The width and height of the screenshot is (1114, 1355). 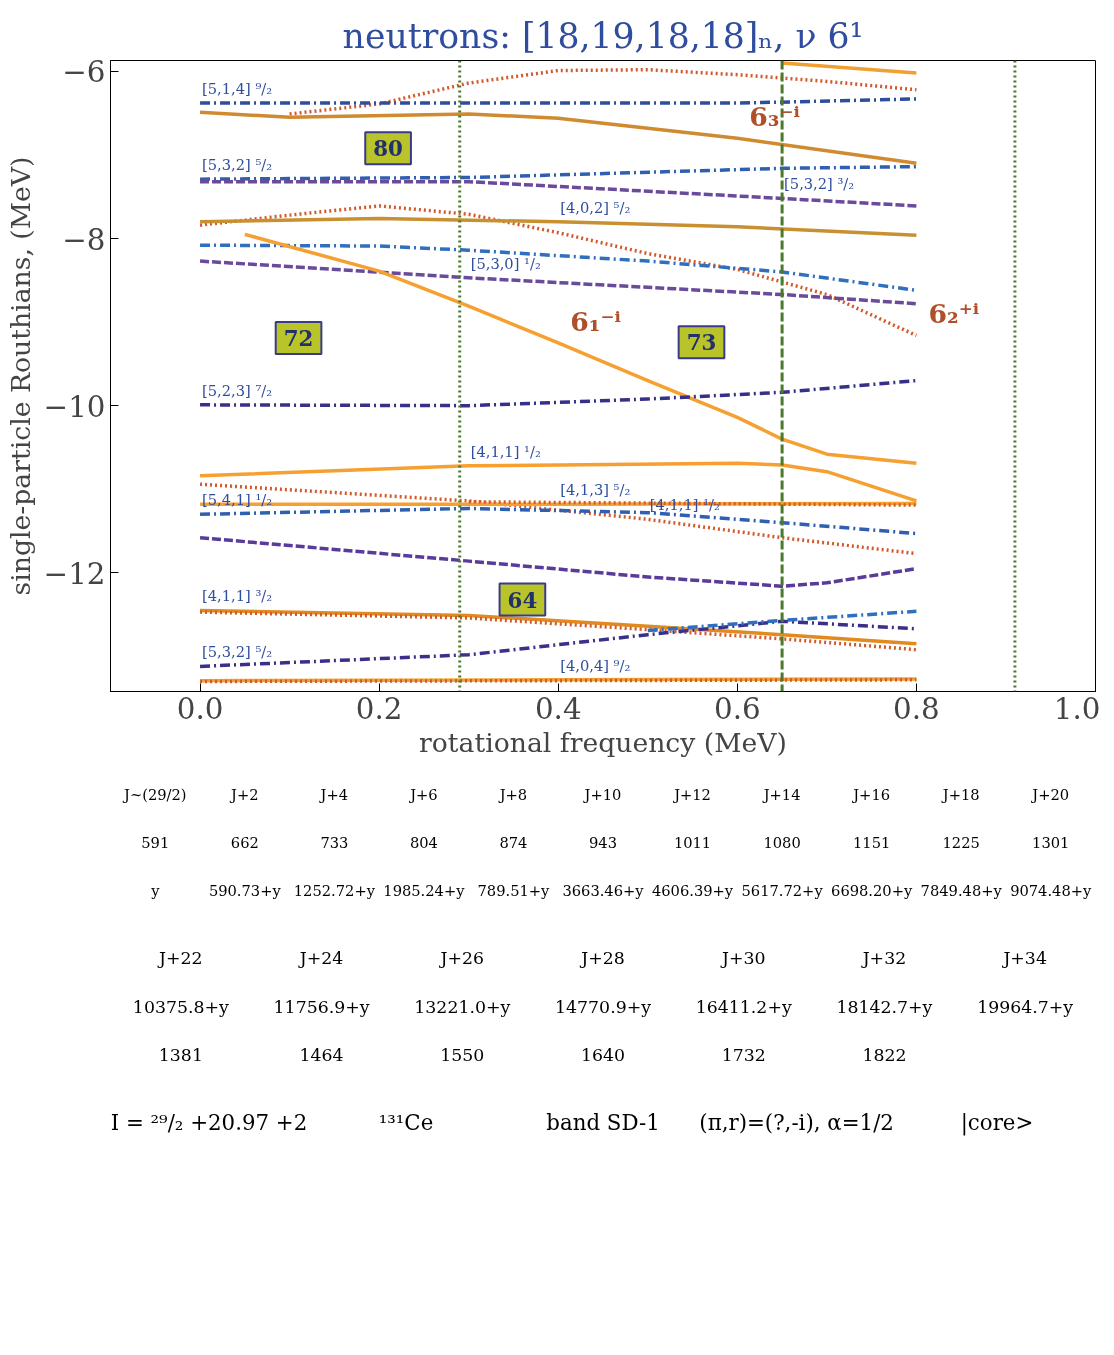 I want to click on text: 804, so click(x=423, y=842).